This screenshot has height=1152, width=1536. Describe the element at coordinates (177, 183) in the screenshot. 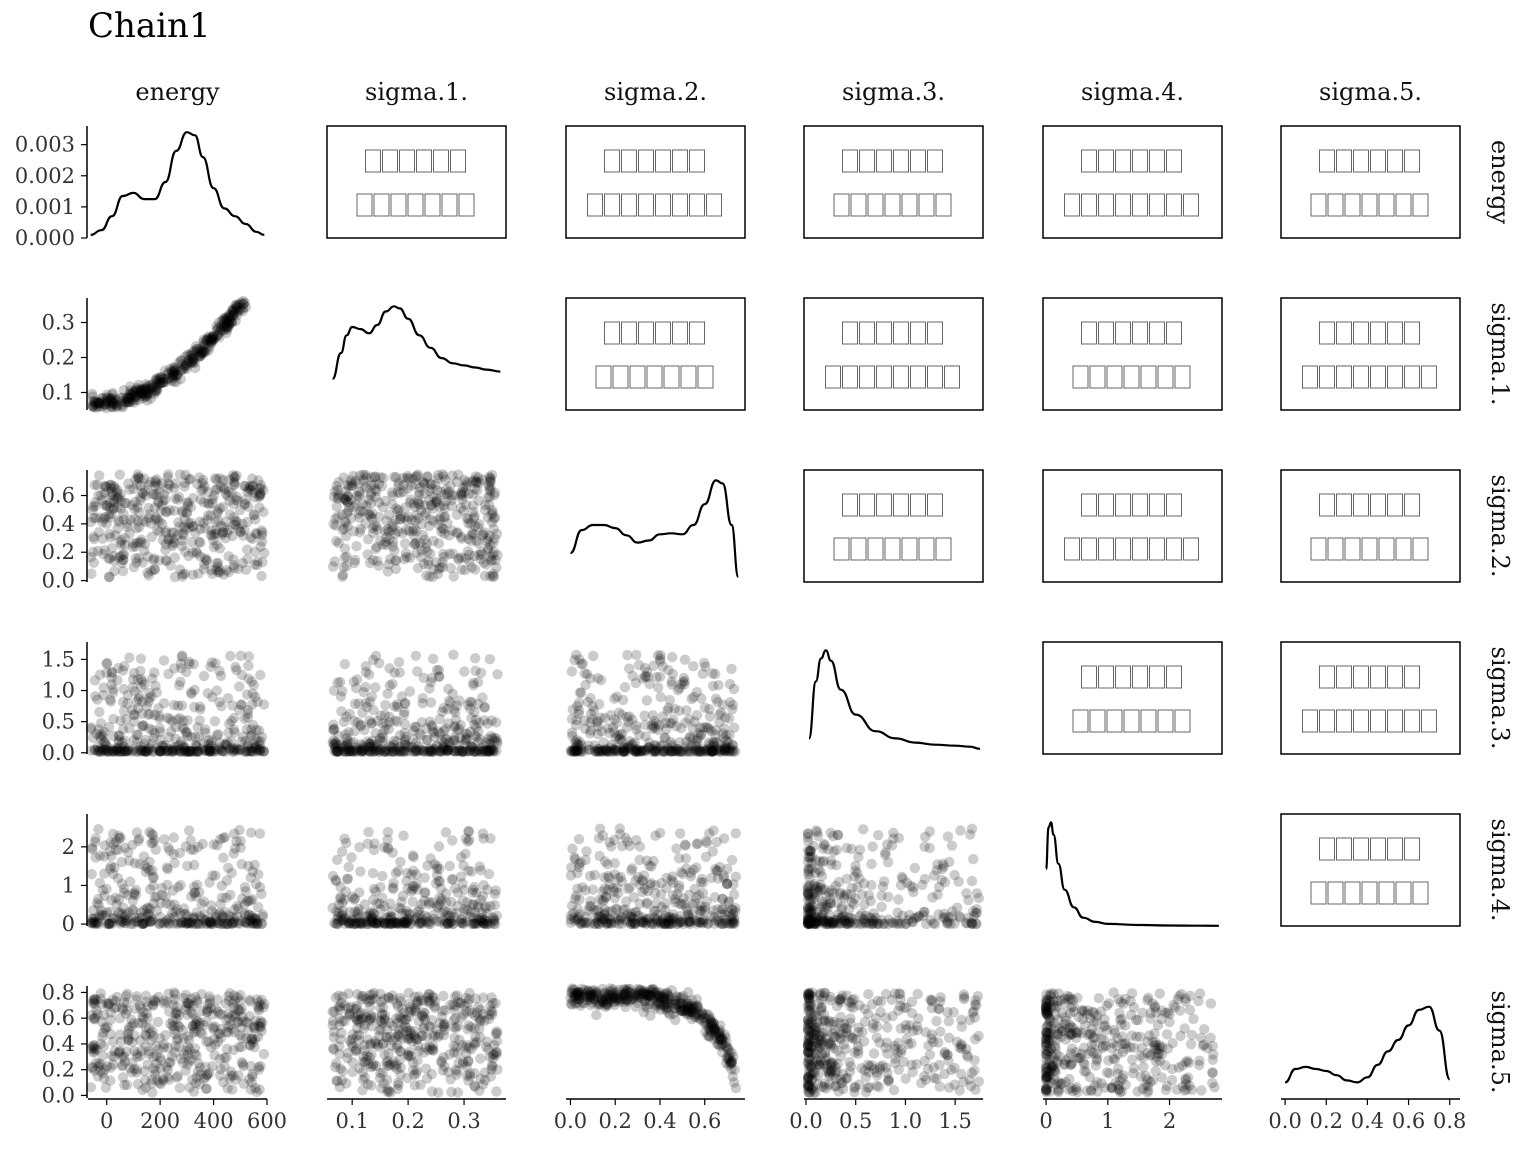

I see `density-curve-energy` at that location.